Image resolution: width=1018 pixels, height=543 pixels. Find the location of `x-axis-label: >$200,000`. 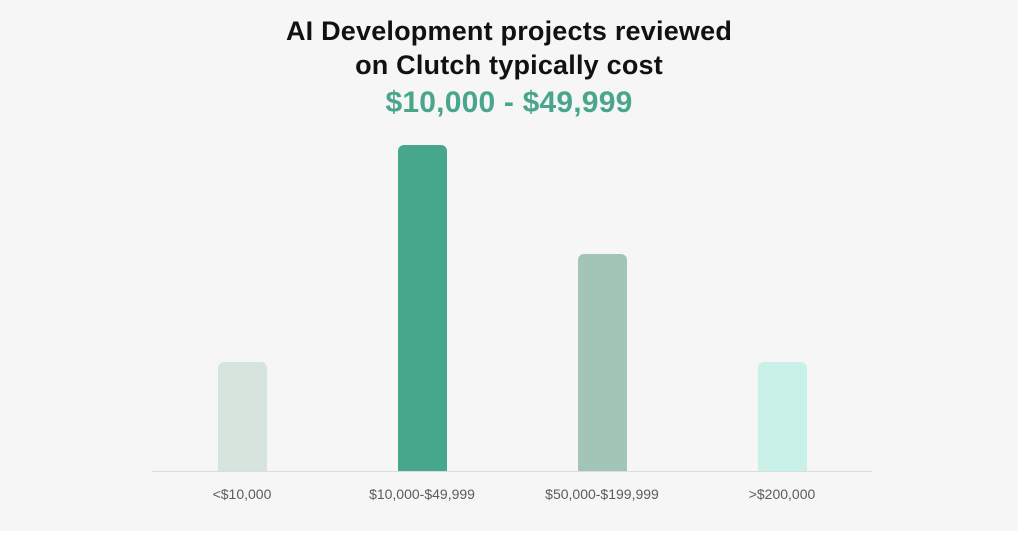

x-axis-label: >$200,000 is located at coordinates (782, 494).